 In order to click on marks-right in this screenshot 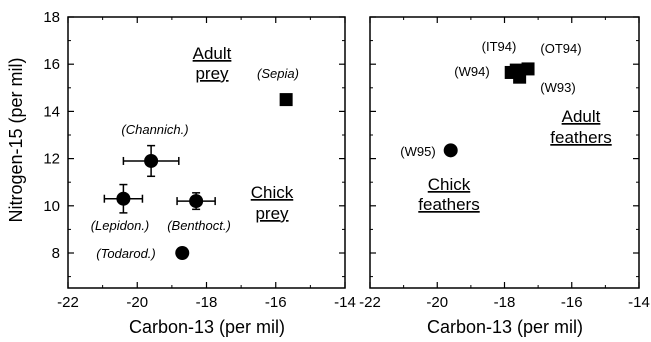, I will do `click(489, 110)`.